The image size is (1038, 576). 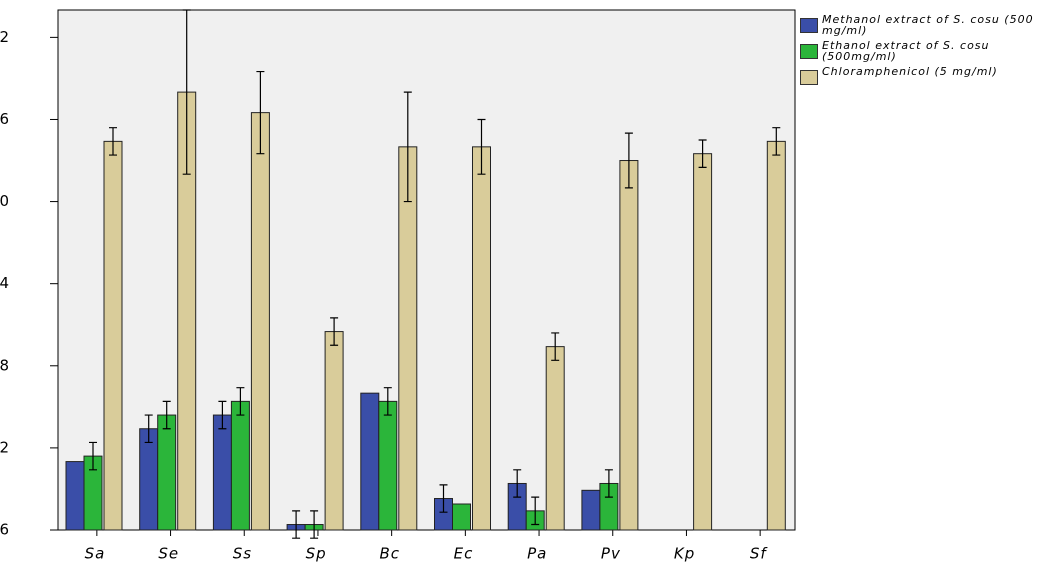 I want to click on legend-item: Chloramphenicol (5 mg/ml), so click(x=919, y=75).